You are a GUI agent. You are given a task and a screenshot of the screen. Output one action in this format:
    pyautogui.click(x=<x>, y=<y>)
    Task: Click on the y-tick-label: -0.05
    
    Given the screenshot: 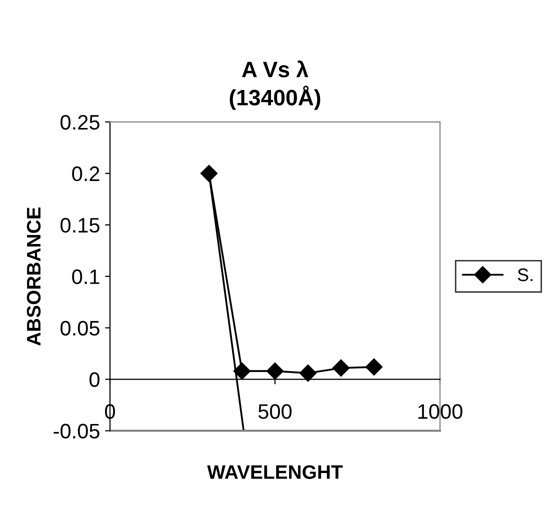 What is the action you would take?
    pyautogui.click(x=77, y=431)
    